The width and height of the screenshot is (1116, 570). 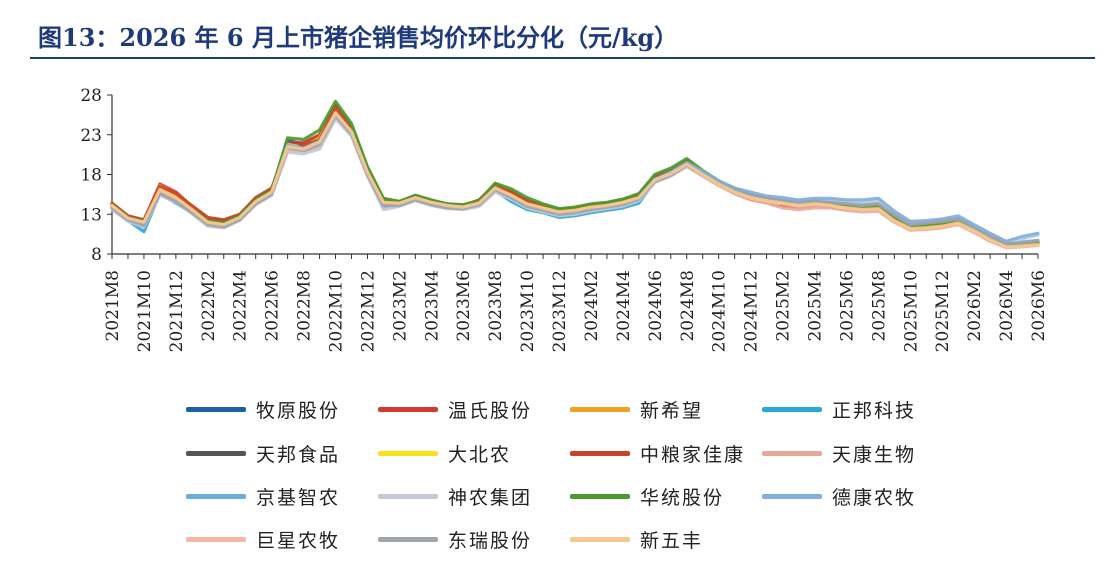 I want to click on x-tick-label: 2024M2, so click(x=592, y=306).